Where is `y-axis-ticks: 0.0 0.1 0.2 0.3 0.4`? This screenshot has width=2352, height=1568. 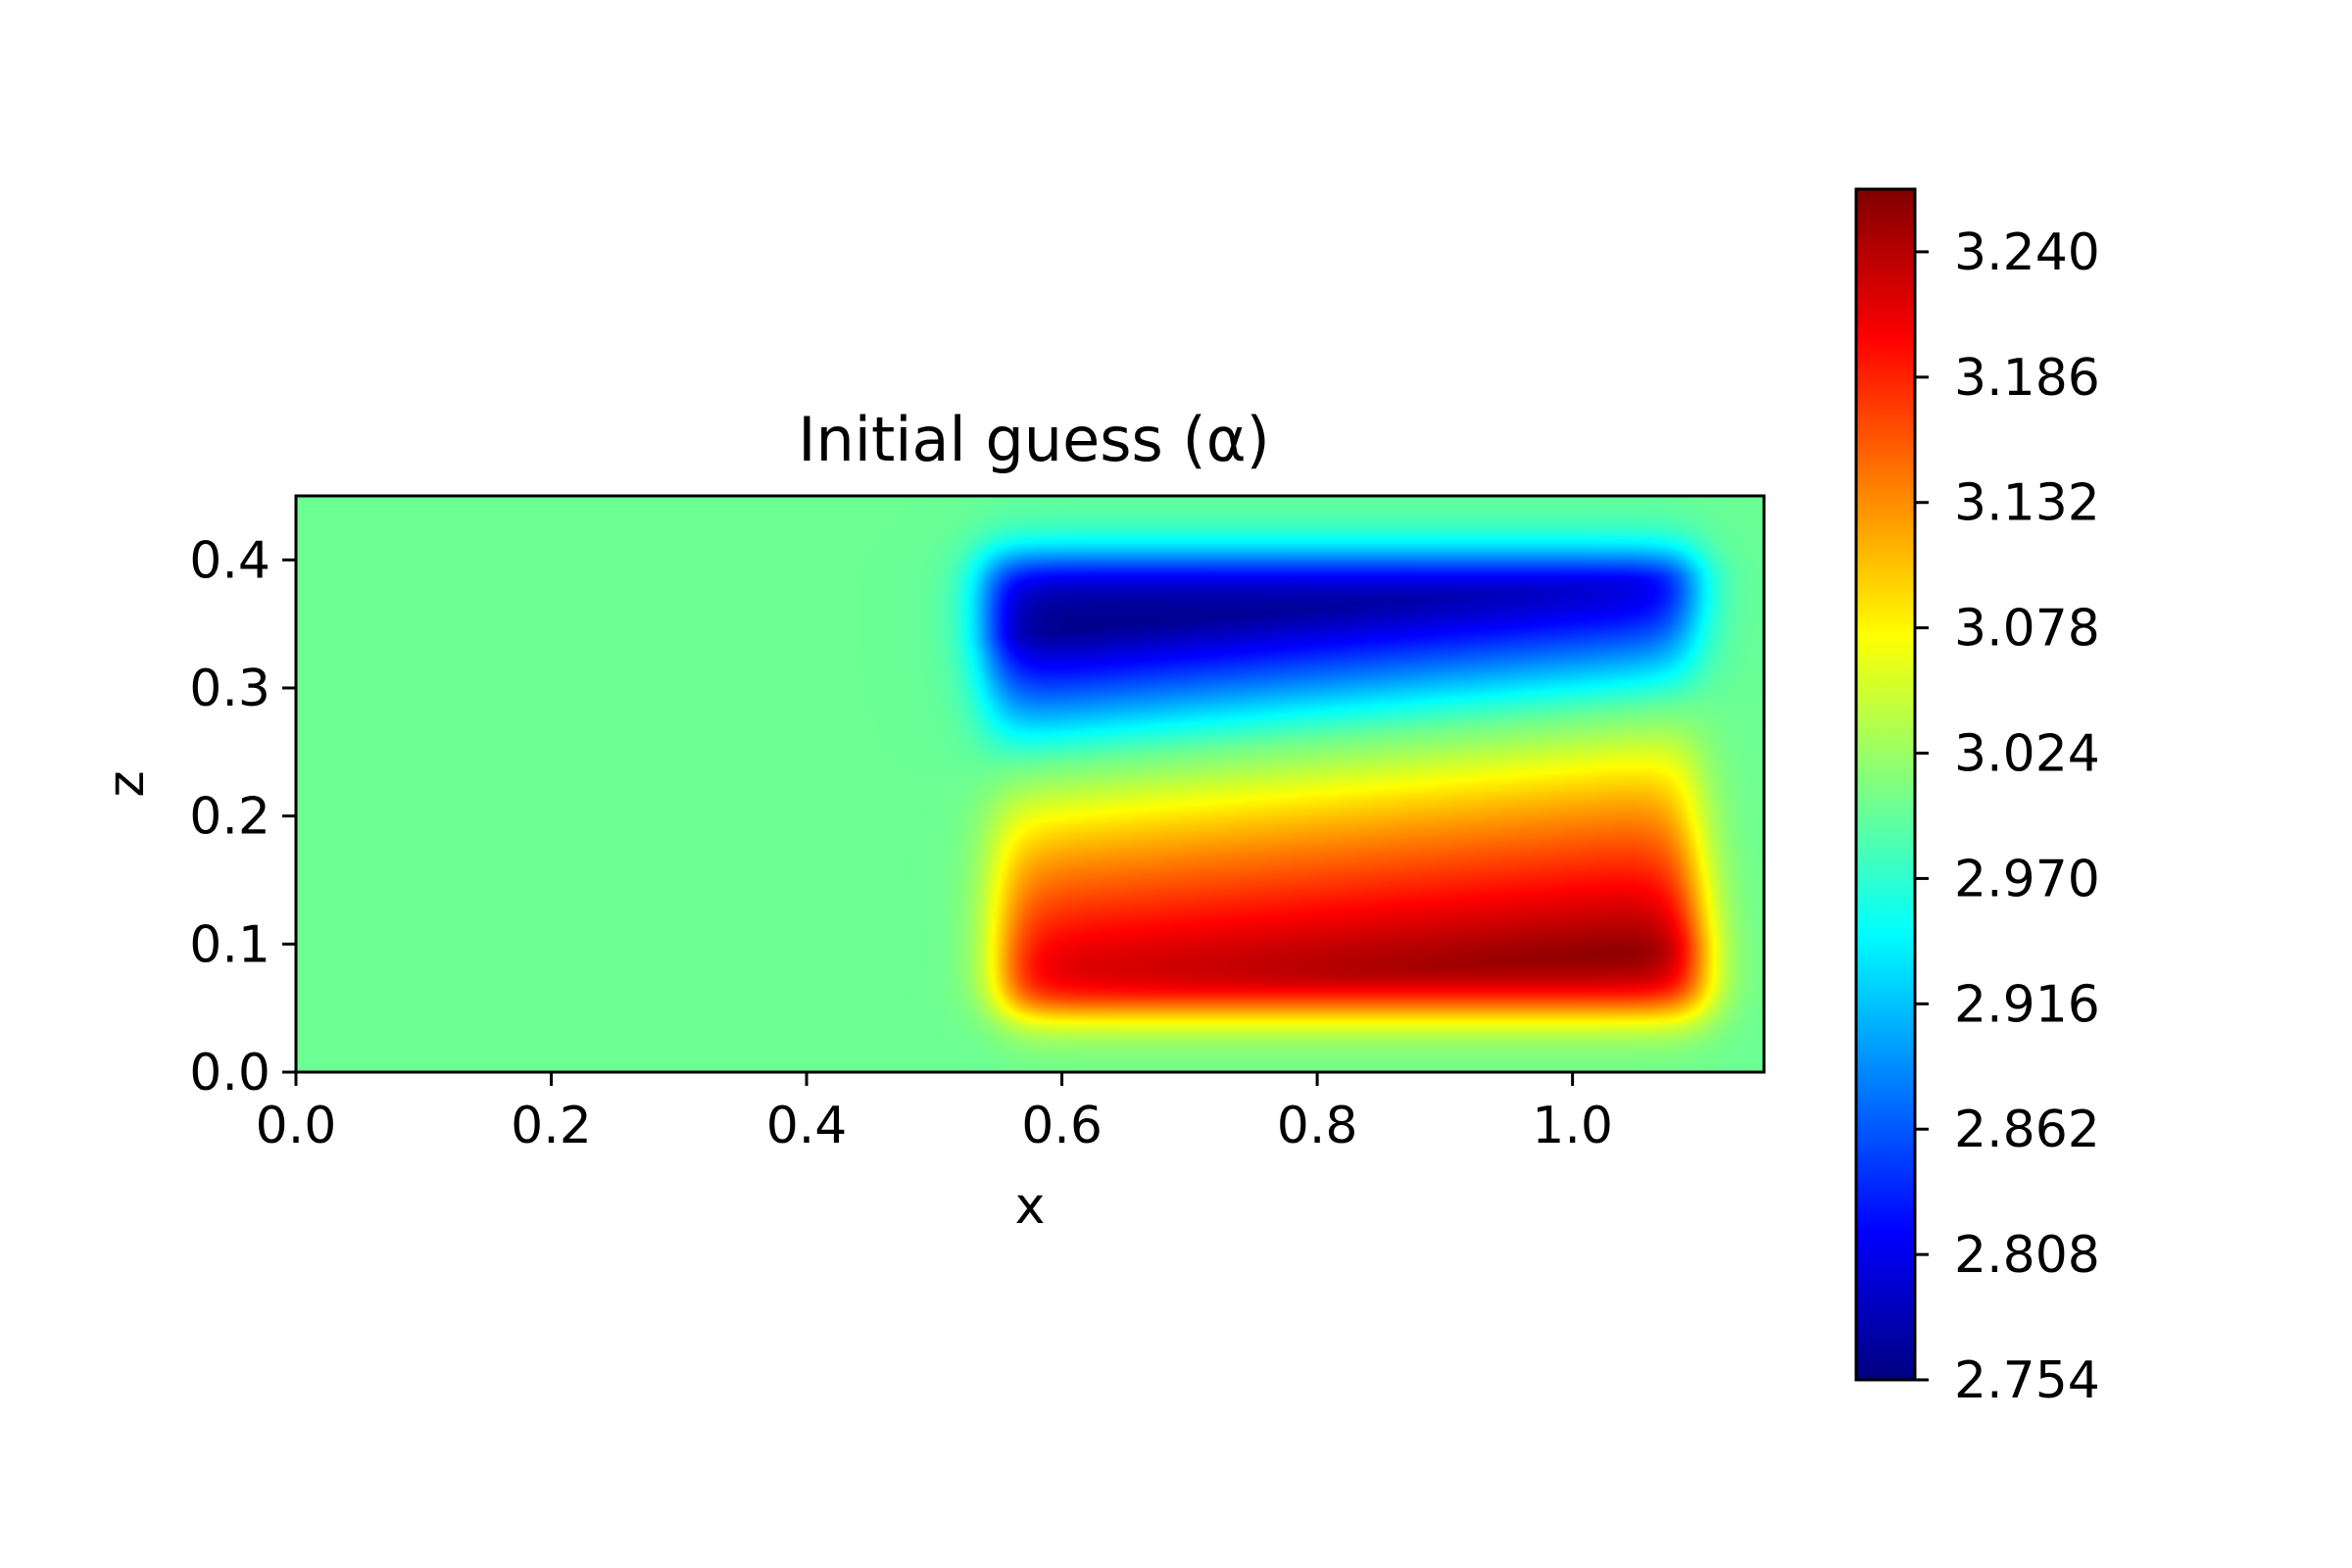
y-axis-ticks: 0.0 0.1 0.2 0.3 0.4 is located at coordinates (242, 816).